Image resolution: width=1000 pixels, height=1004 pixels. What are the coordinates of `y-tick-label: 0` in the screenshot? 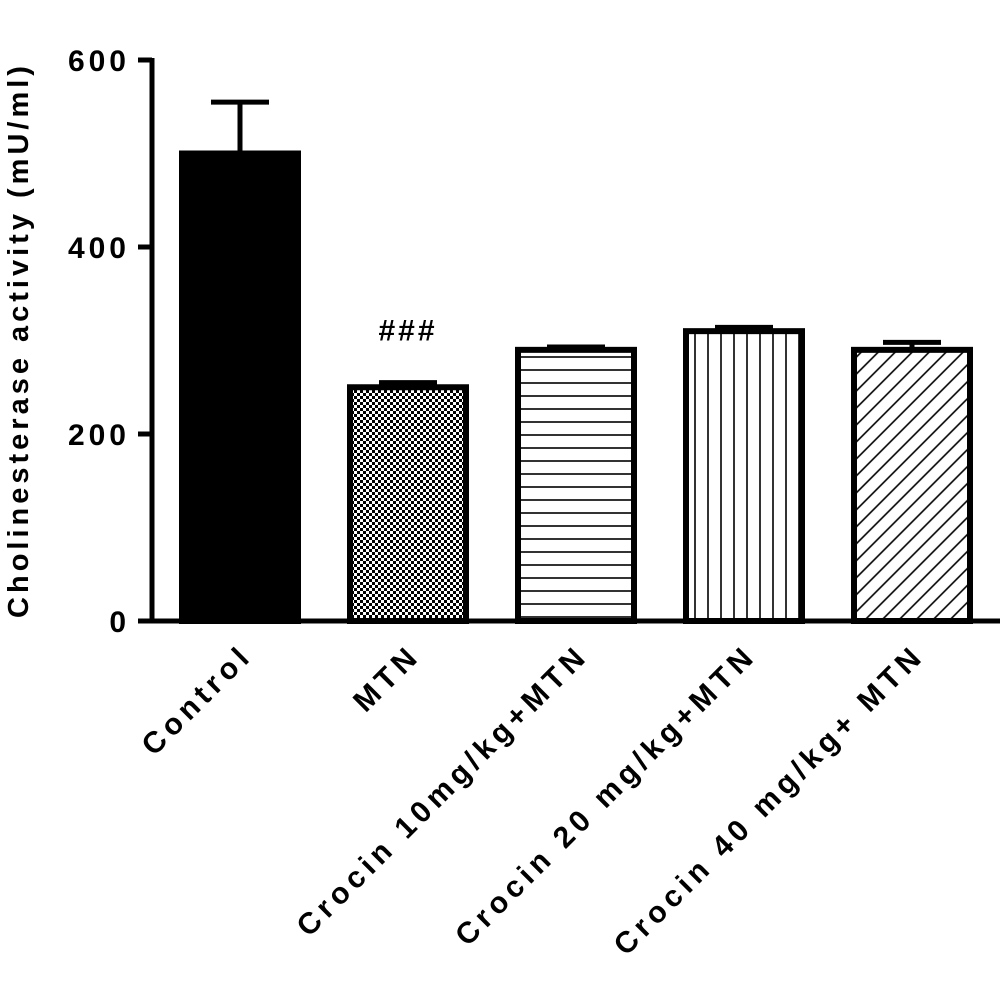 It's located at (119, 622).